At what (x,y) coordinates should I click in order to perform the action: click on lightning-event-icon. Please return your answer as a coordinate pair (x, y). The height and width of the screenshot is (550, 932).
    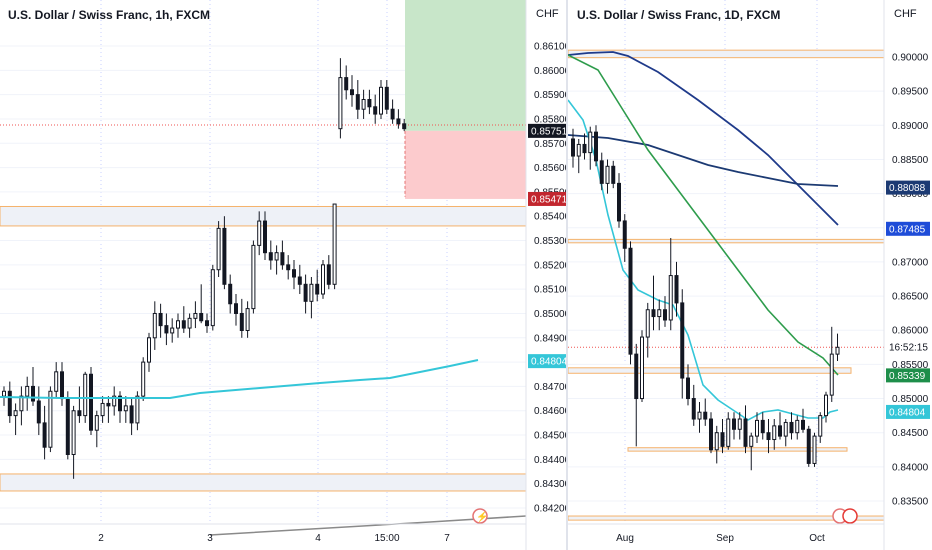
    Looking at the image, I should click on (480, 516).